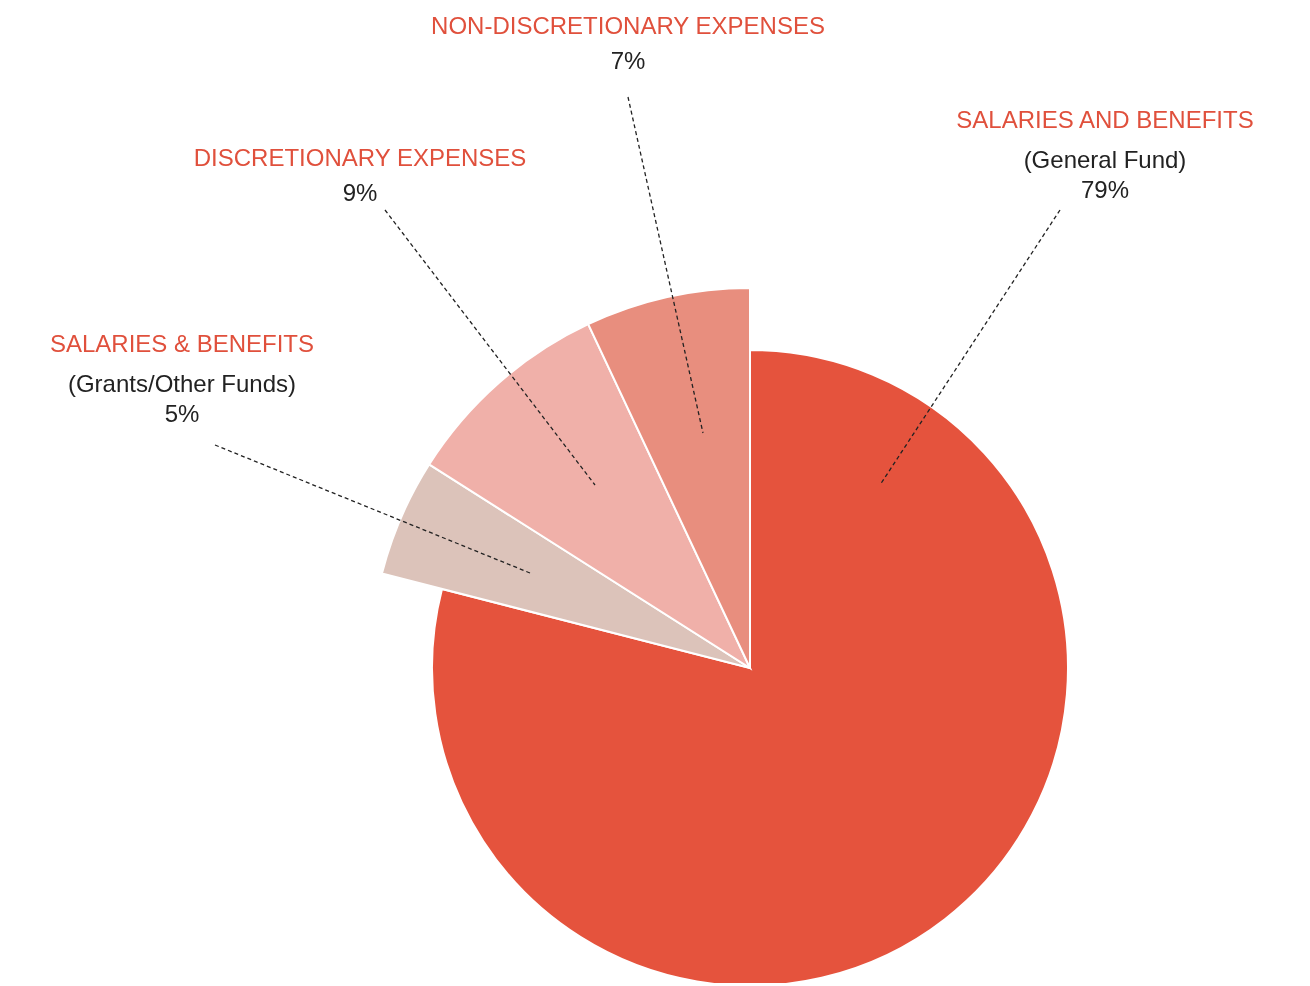  Describe the element at coordinates (360, 193) in the screenshot. I see `data-label: 9%` at that location.